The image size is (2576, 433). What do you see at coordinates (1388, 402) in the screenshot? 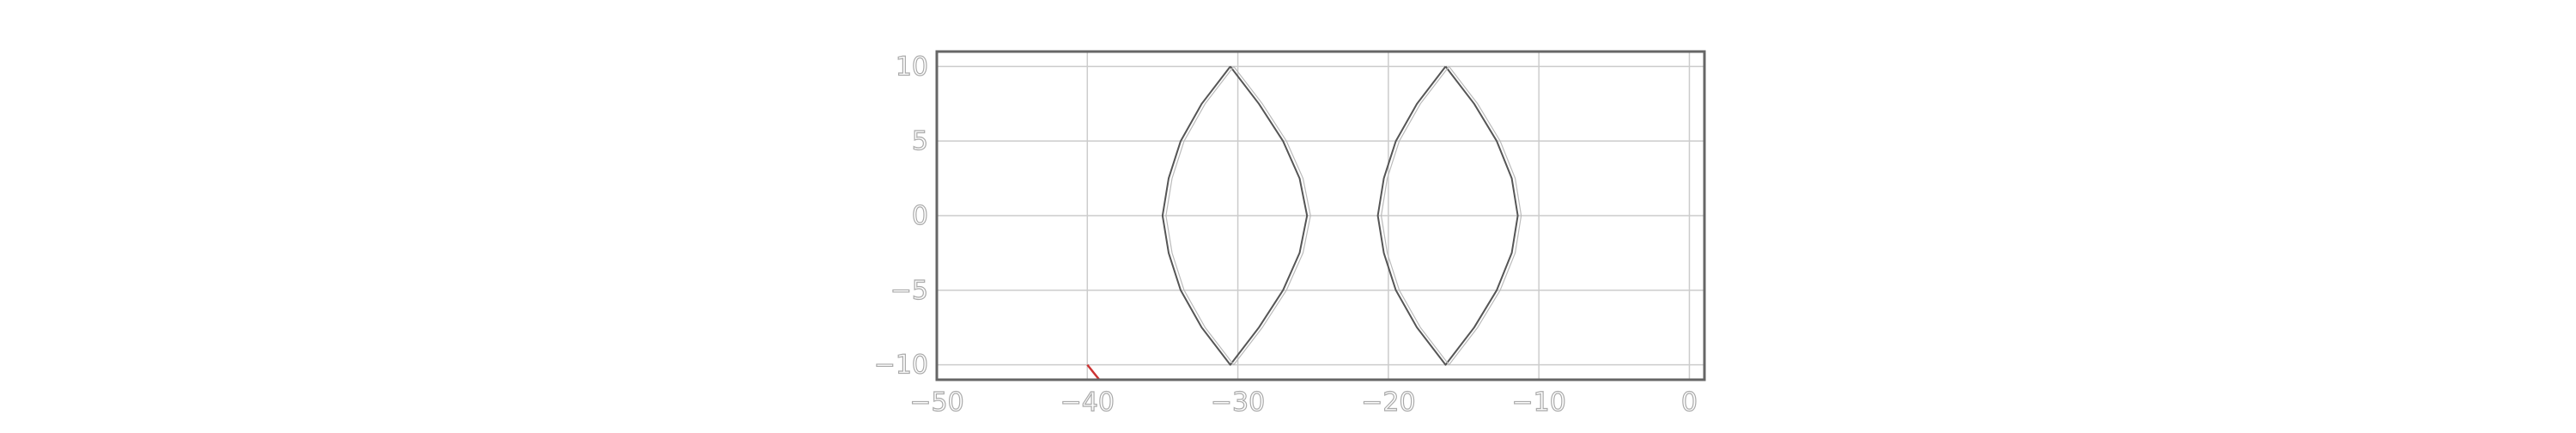
I see `x-tick-label: −20` at bounding box center [1388, 402].